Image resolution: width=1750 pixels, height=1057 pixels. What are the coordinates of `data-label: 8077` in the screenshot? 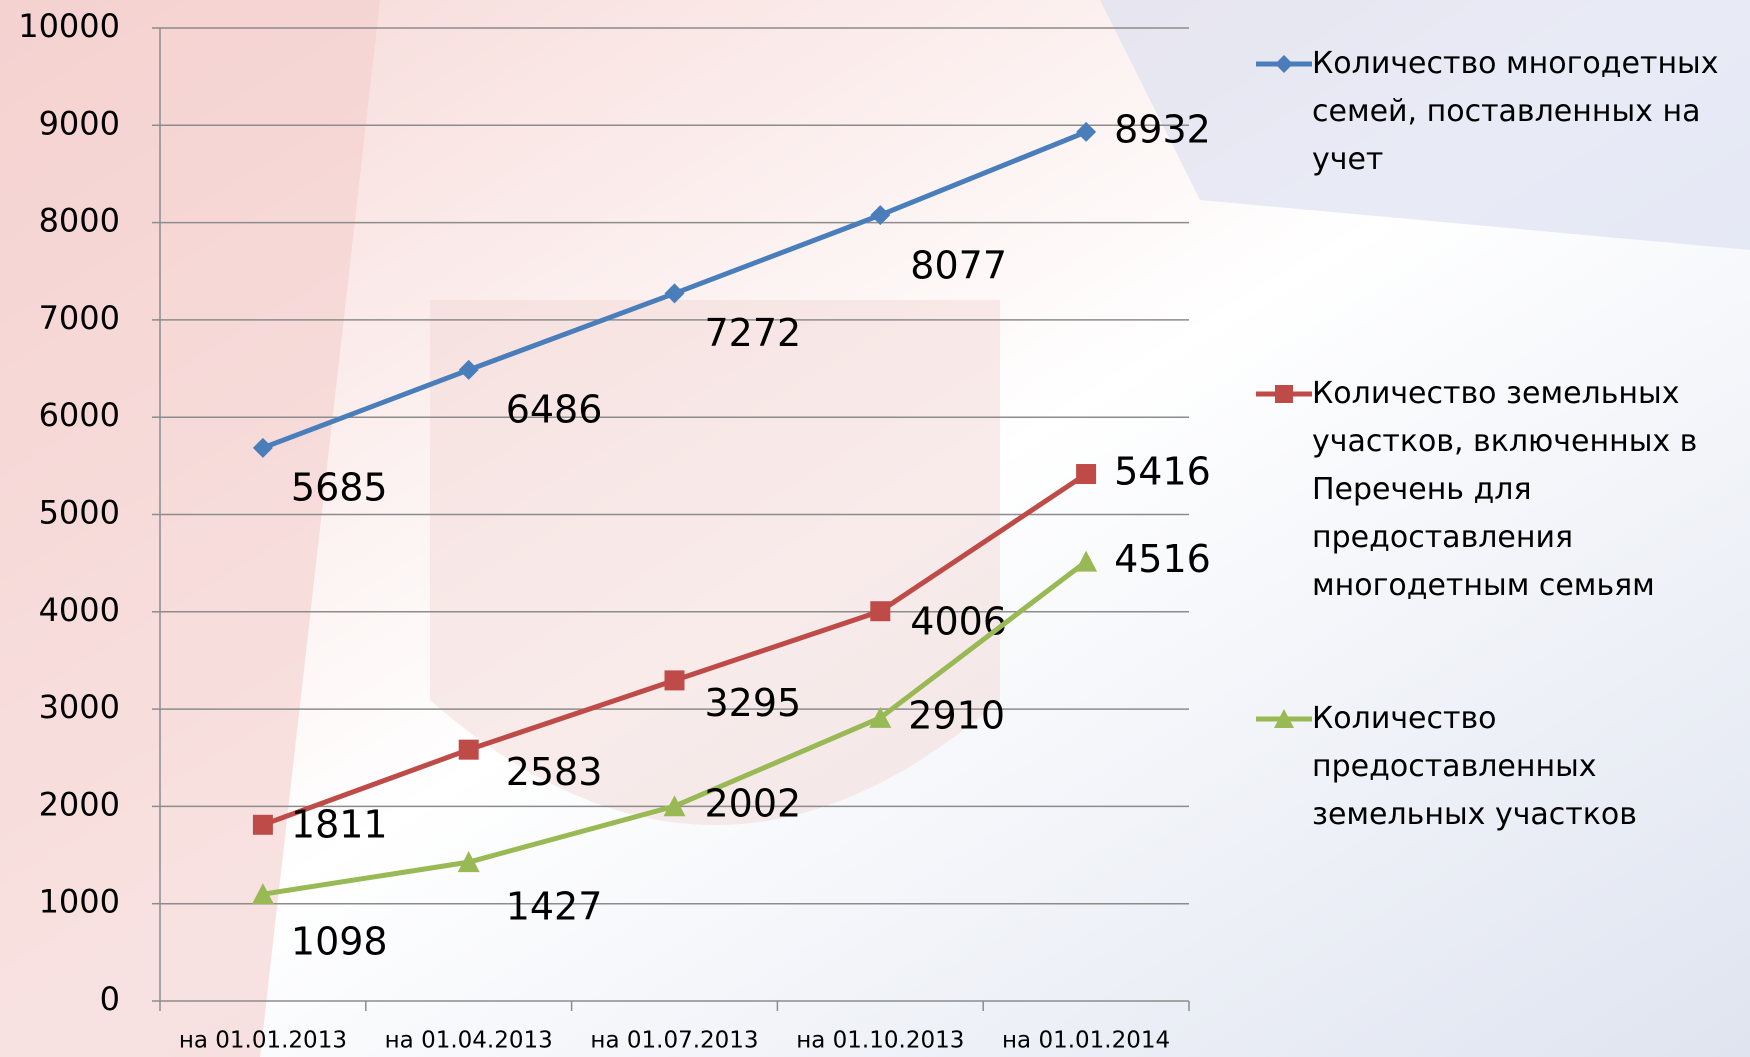 It's located at (958, 266).